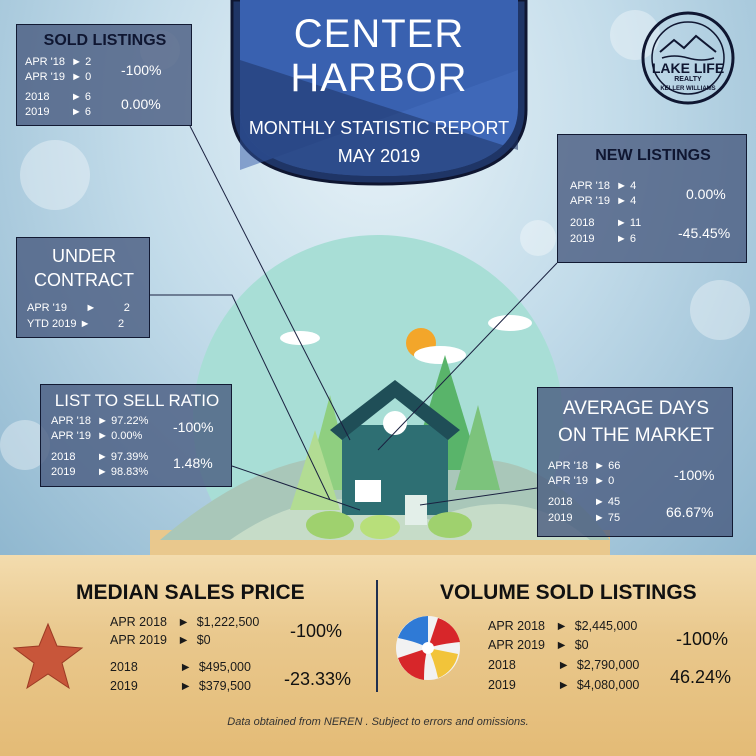 This screenshot has width=756, height=756. Describe the element at coordinates (584, 518) in the screenshot. I see `stat-row: 2019 ► 75` at that location.